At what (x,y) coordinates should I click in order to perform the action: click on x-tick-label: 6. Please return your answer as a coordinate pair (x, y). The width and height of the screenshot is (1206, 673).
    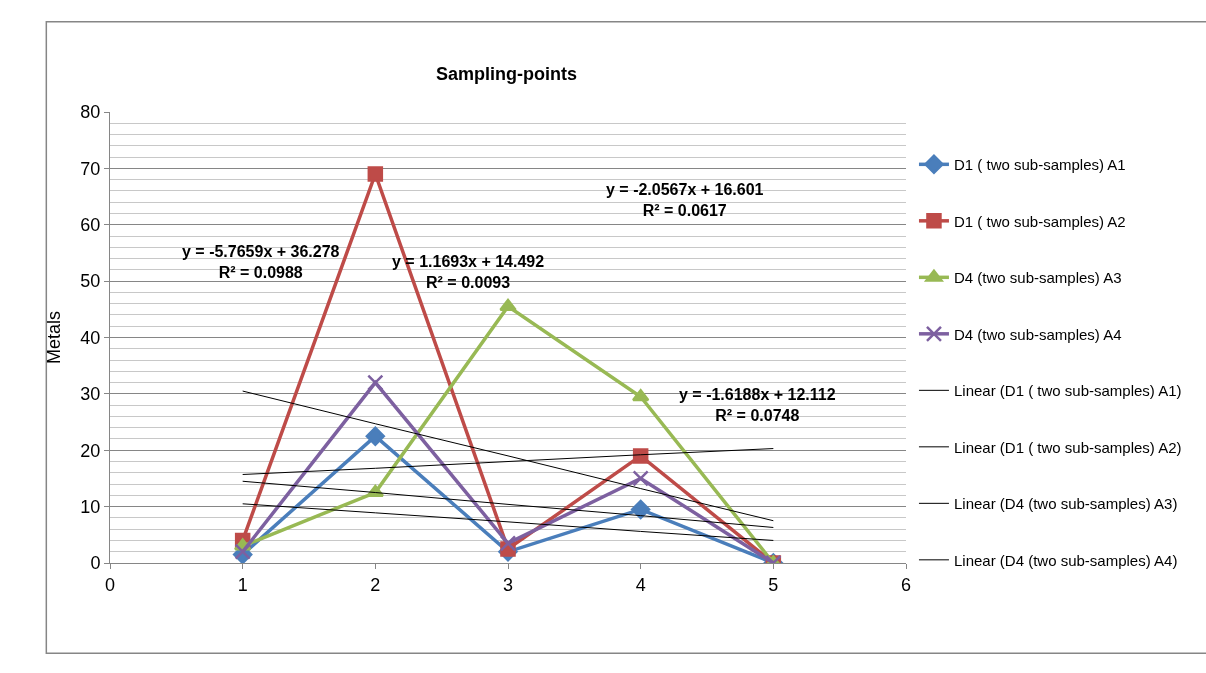
    Looking at the image, I should click on (906, 584).